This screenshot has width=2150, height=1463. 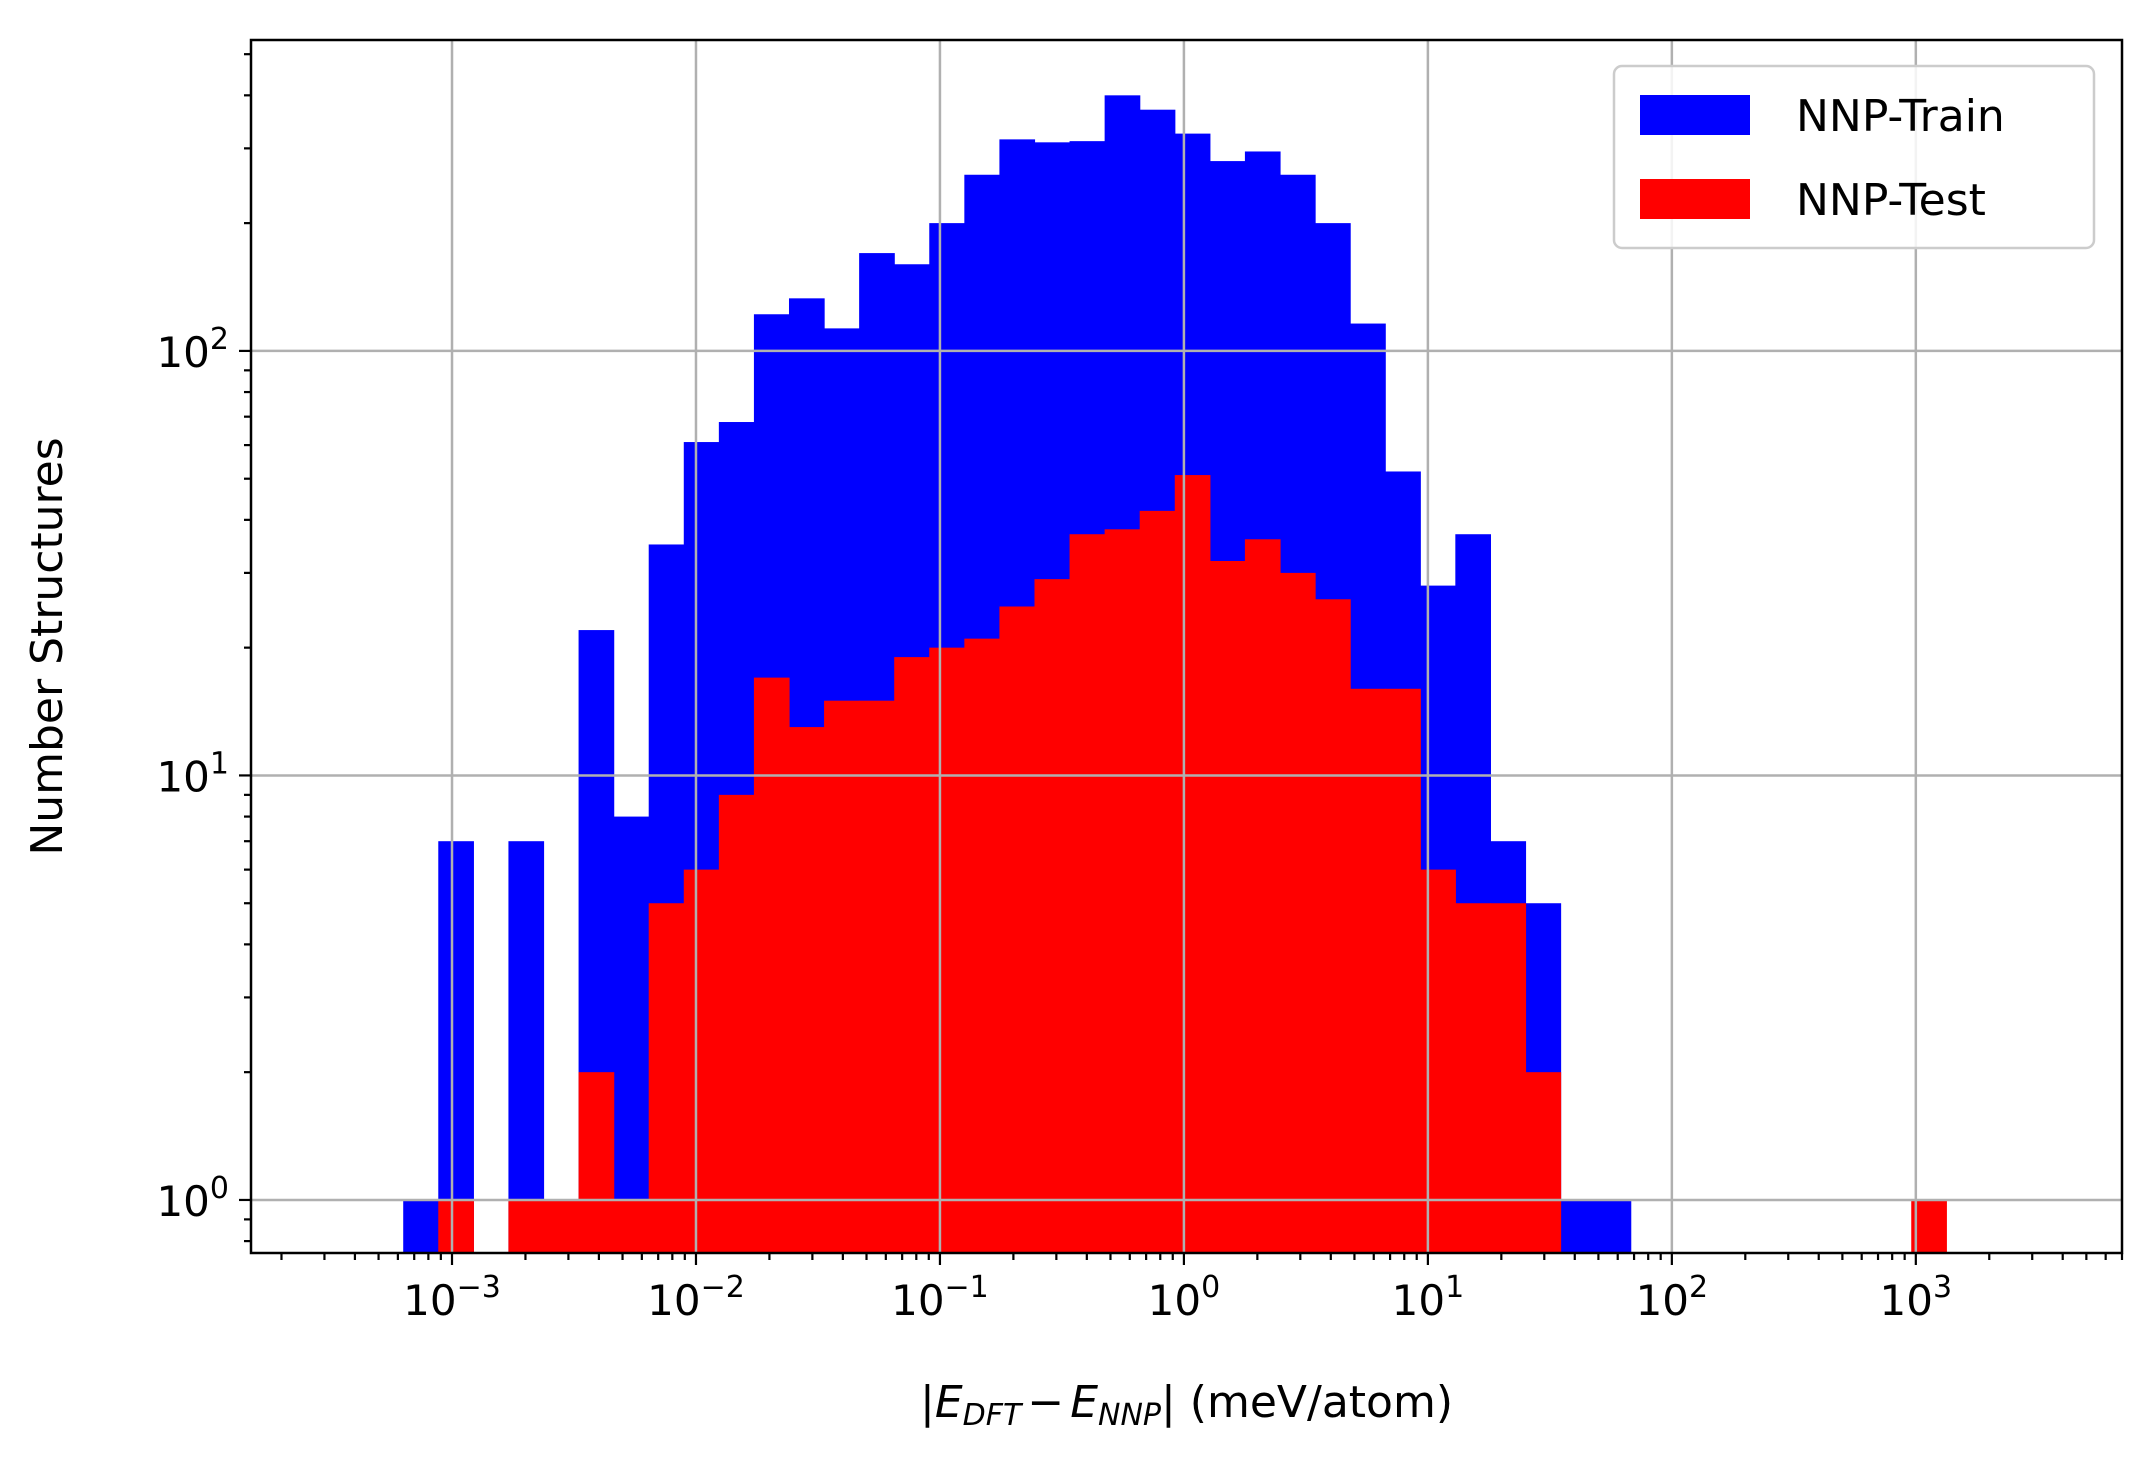 I want to click on x-tick-label: 10⁰, so click(x=1184, y=1297).